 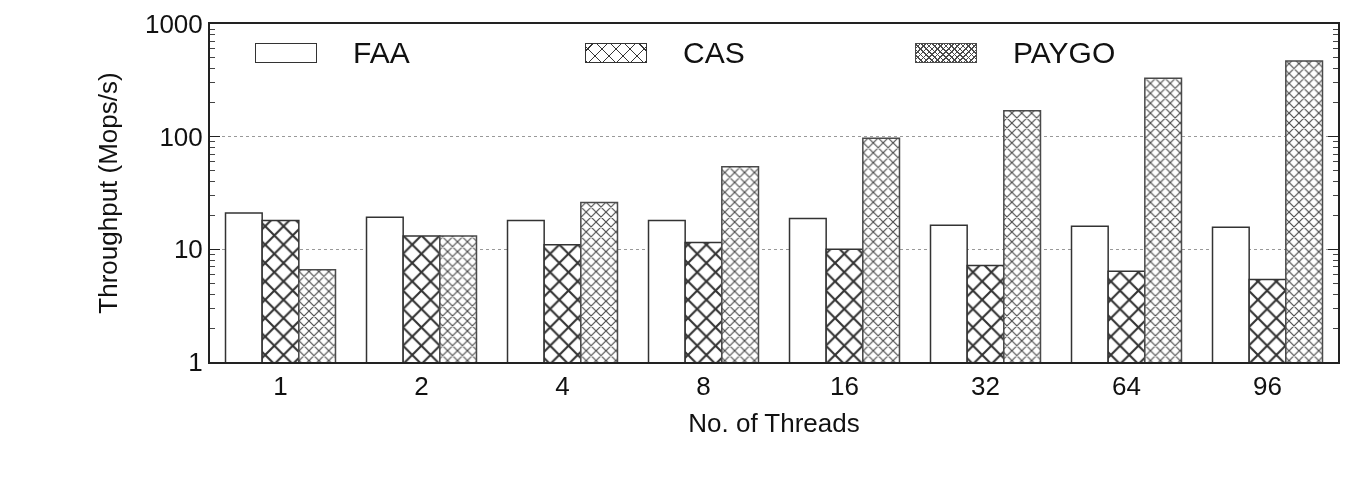 I want to click on x-tick-label: 96, so click(x=1267, y=386).